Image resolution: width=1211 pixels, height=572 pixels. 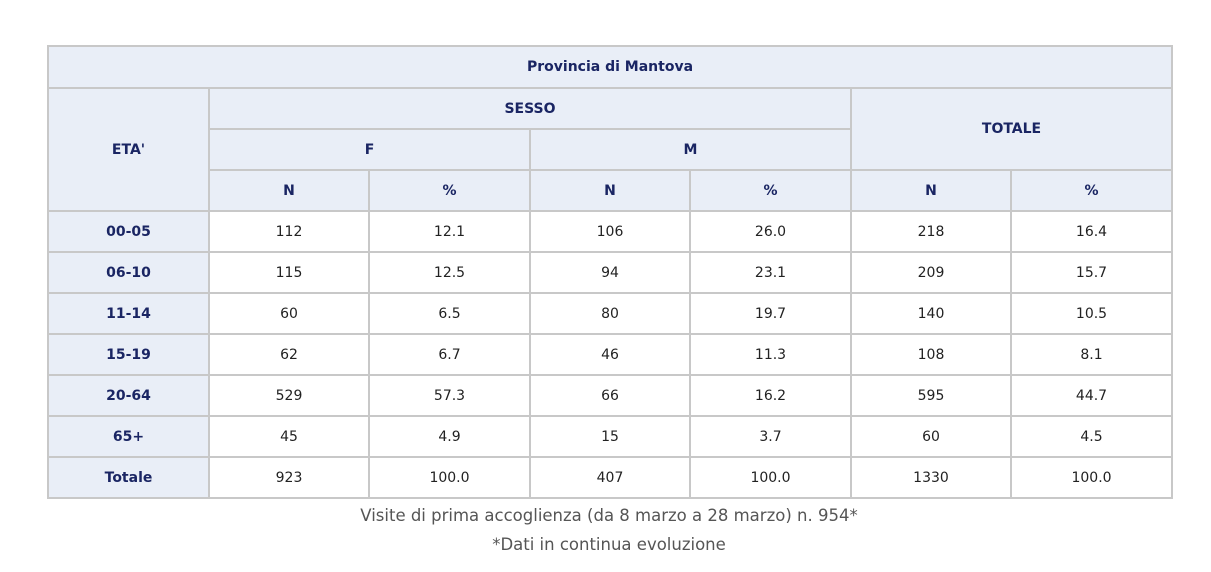 What do you see at coordinates (1011, 129) in the screenshot?
I see `total-header: TOTALE` at bounding box center [1011, 129].